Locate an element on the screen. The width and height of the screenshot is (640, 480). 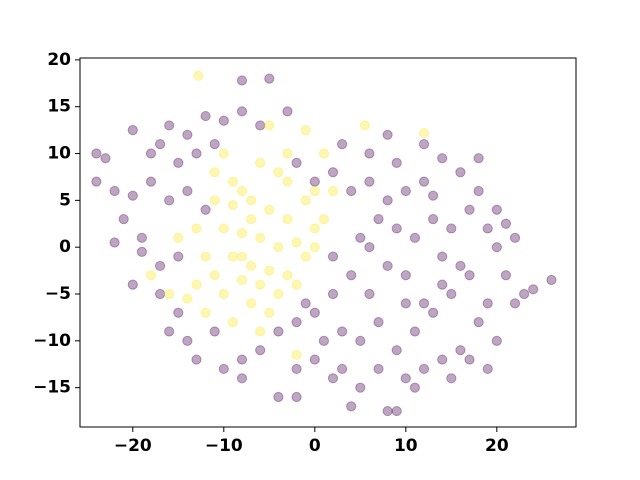
y-tick-label: −15 is located at coordinates (52, 388).